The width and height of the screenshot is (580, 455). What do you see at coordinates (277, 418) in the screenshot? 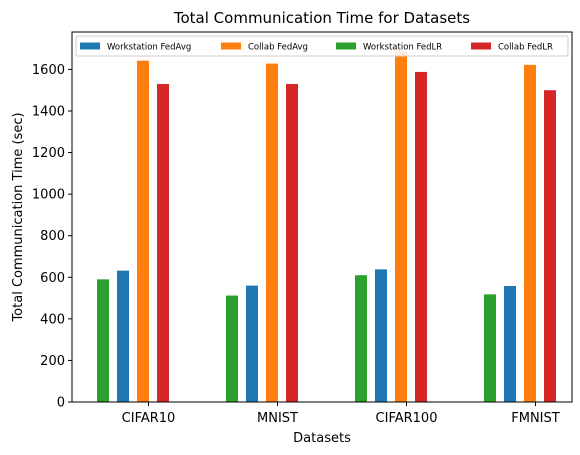
I see `x-tick-label: MNIST` at bounding box center [277, 418].